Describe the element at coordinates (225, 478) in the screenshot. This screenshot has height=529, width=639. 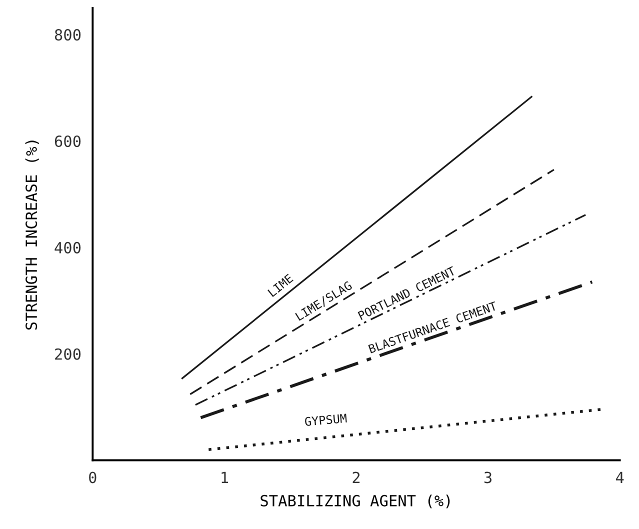
I see `x-tick-label: 1` at that location.